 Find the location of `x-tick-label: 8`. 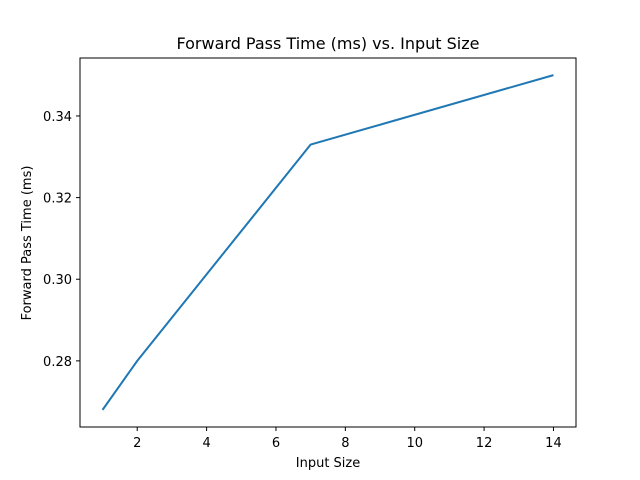

x-tick-label: 8 is located at coordinates (345, 443).